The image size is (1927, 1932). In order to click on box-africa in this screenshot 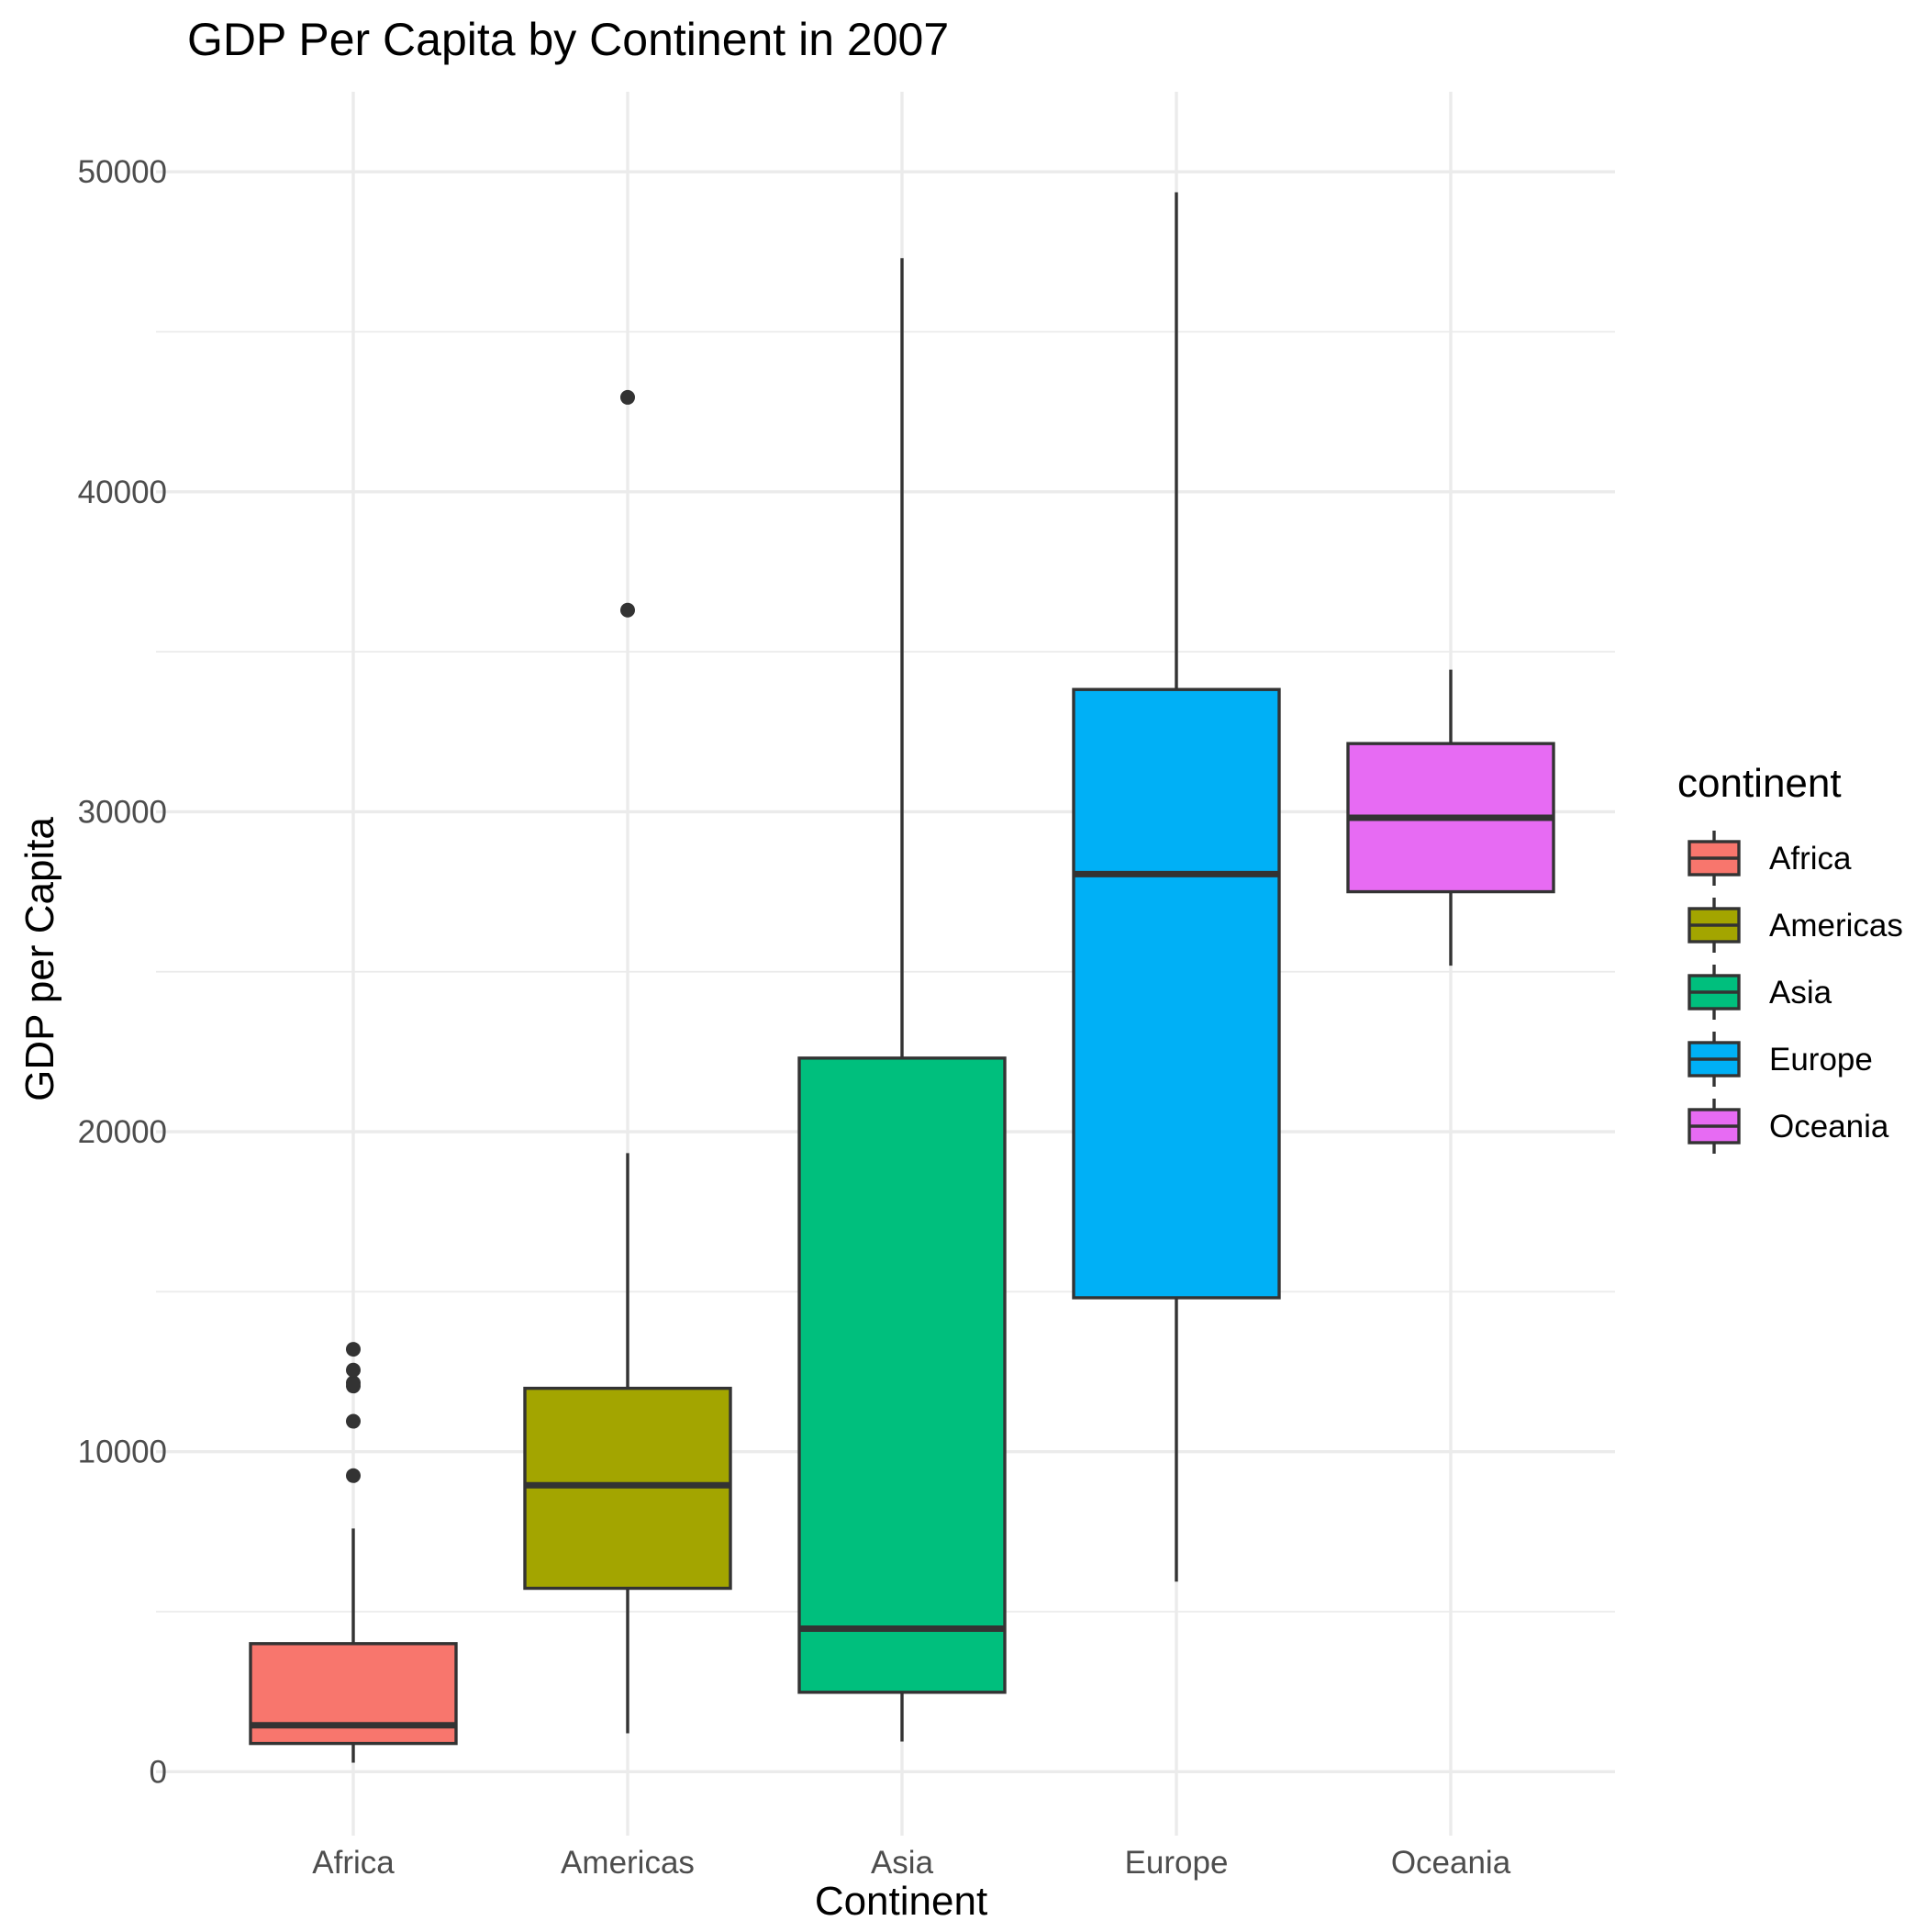, I will do `click(353, 1552)`.